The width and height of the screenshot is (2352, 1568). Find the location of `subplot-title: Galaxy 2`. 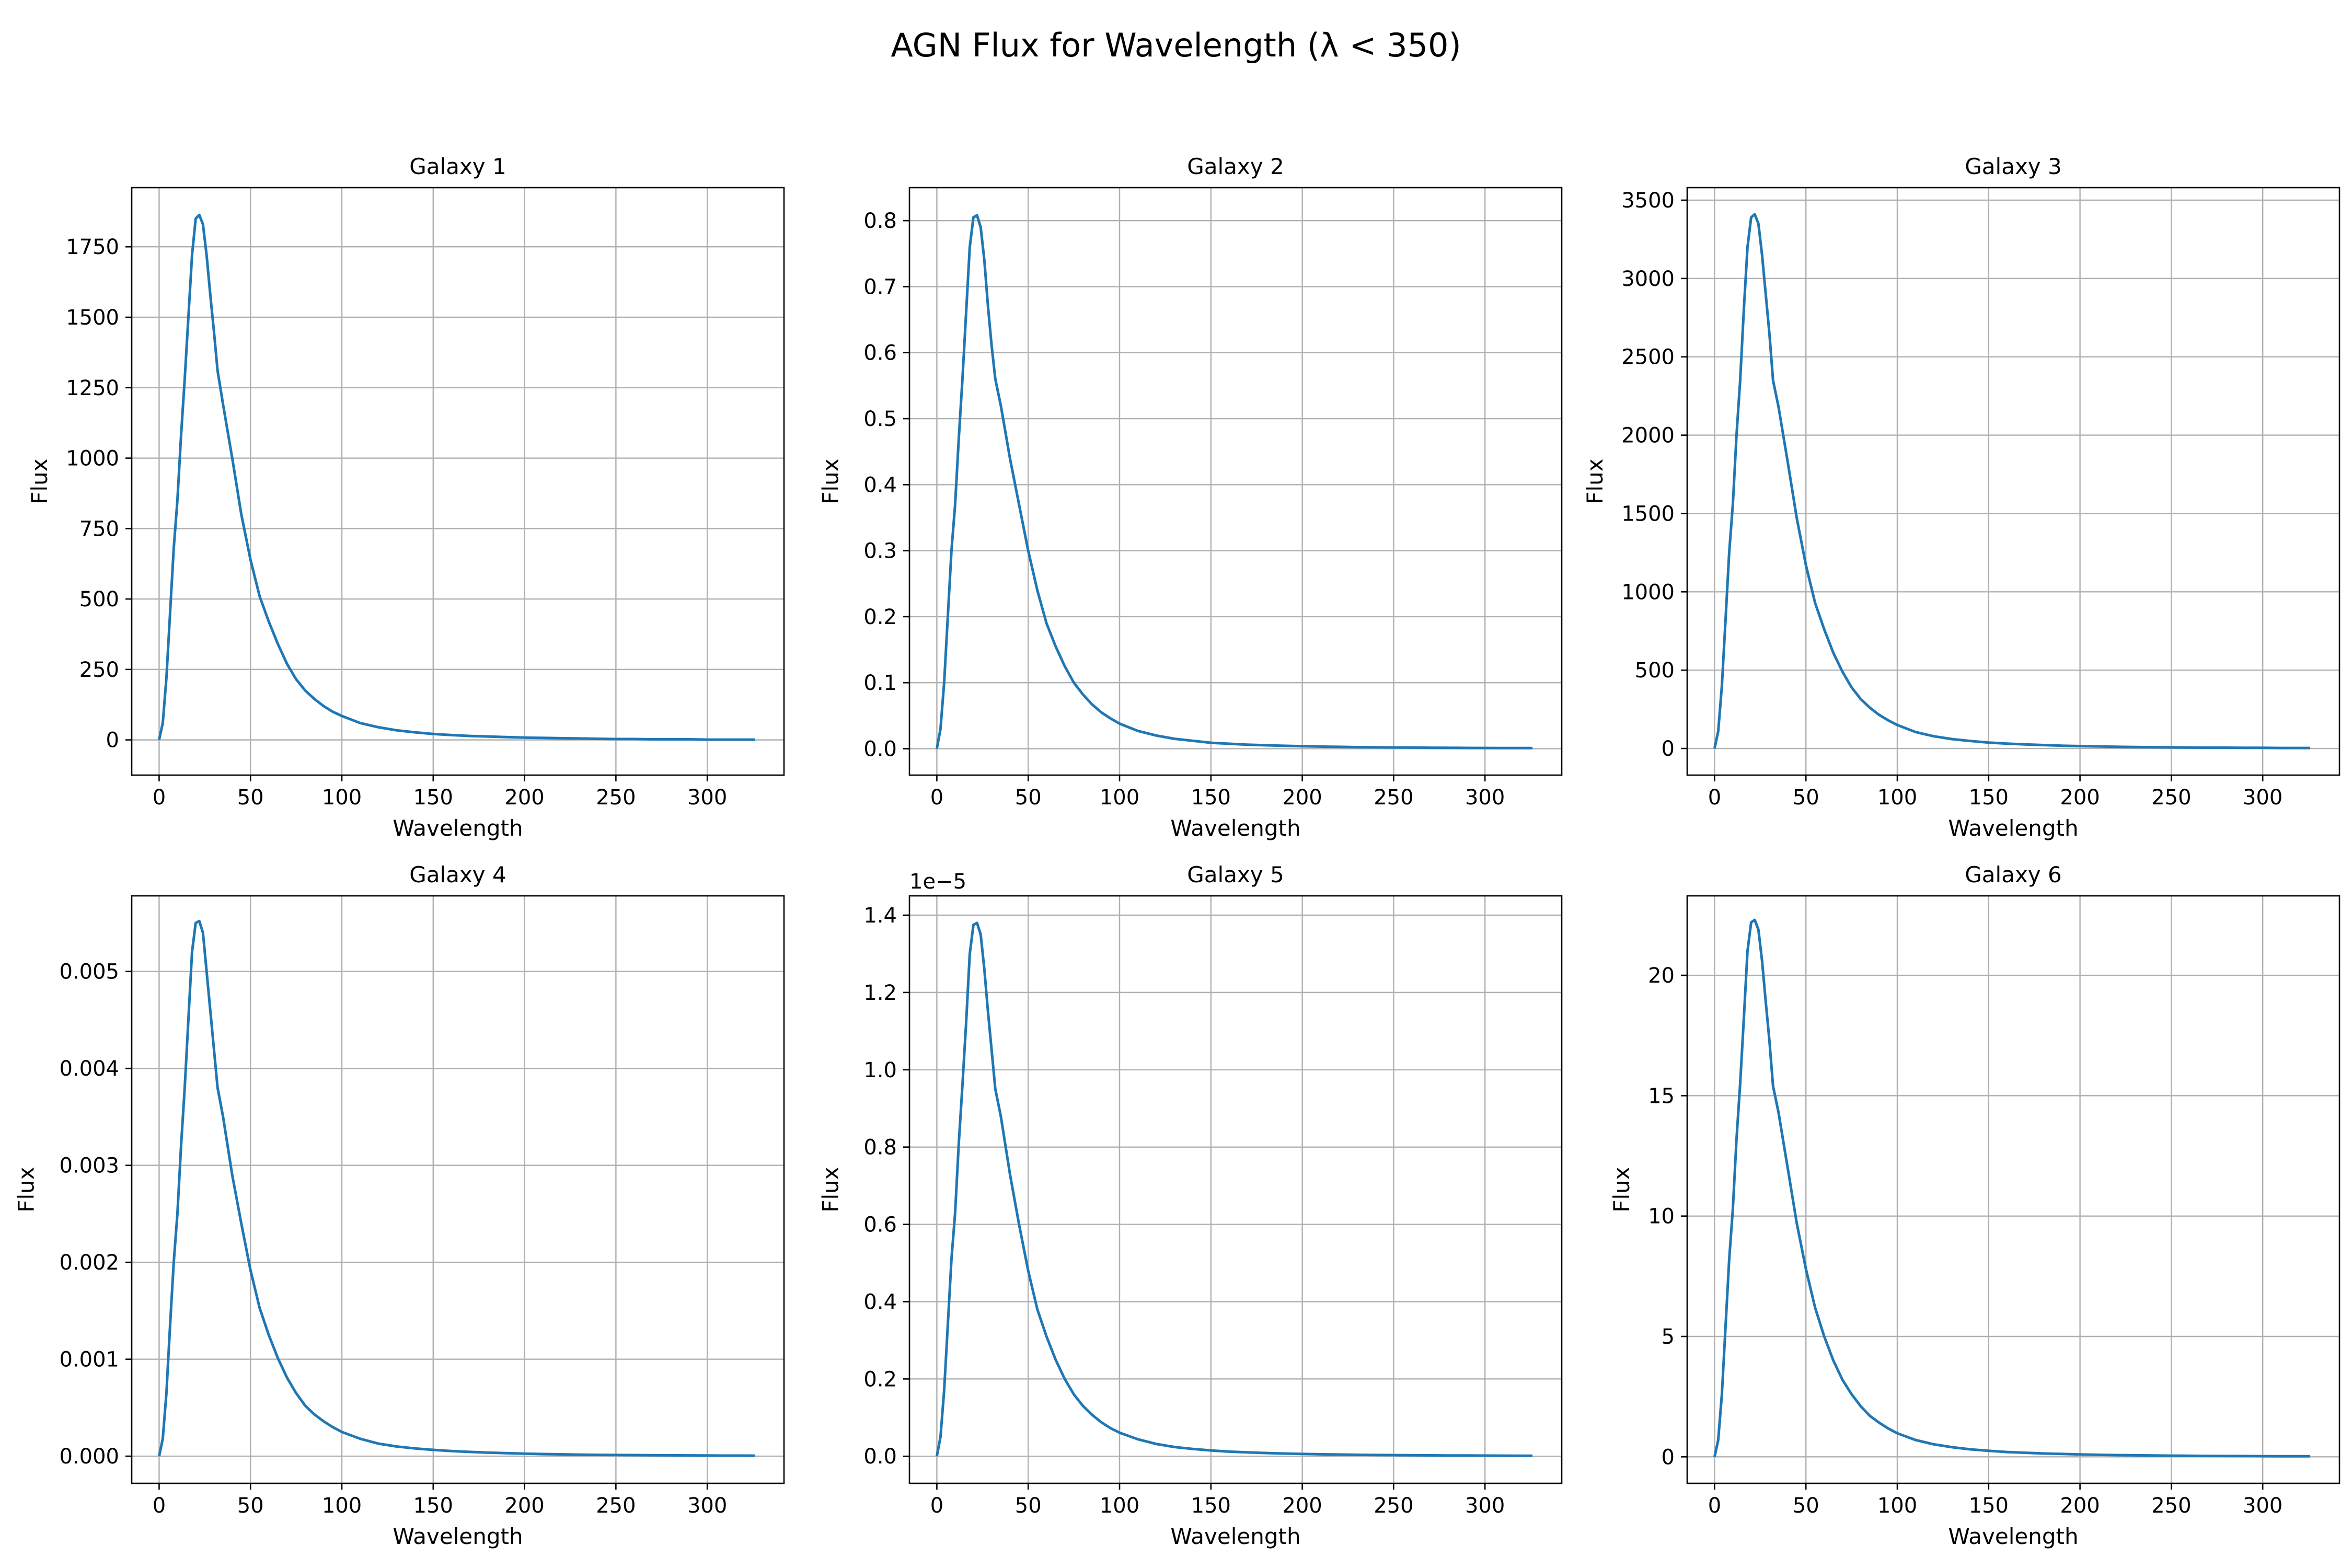

subplot-title: Galaxy 2 is located at coordinates (1235, 166).